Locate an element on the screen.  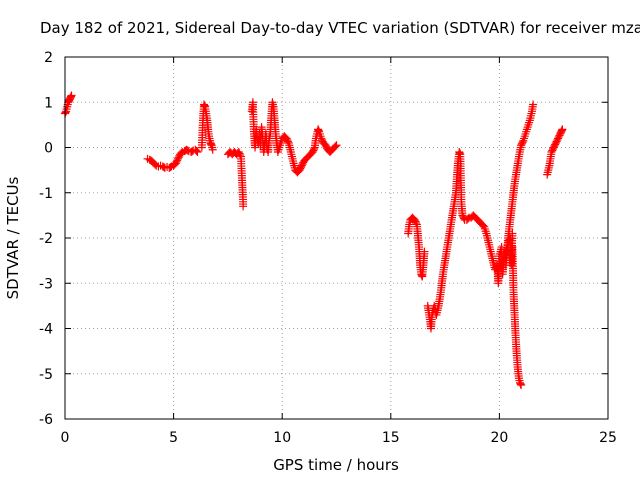
x-tick-label: 25 is located at coordinates (608, 438).